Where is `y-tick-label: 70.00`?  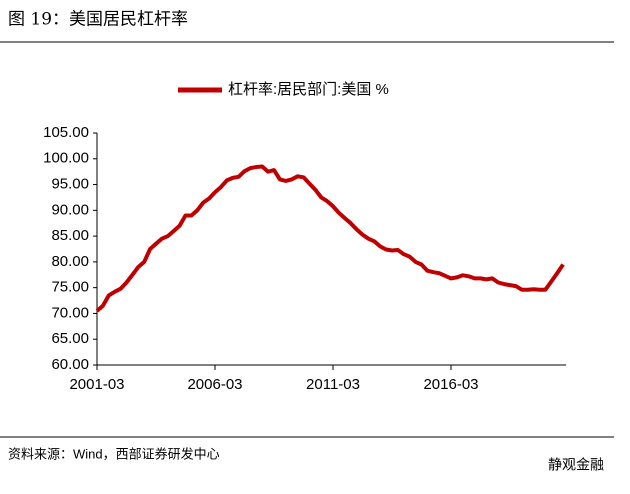 y-tick-label: 70.00 is located at coordinates (70, 312).